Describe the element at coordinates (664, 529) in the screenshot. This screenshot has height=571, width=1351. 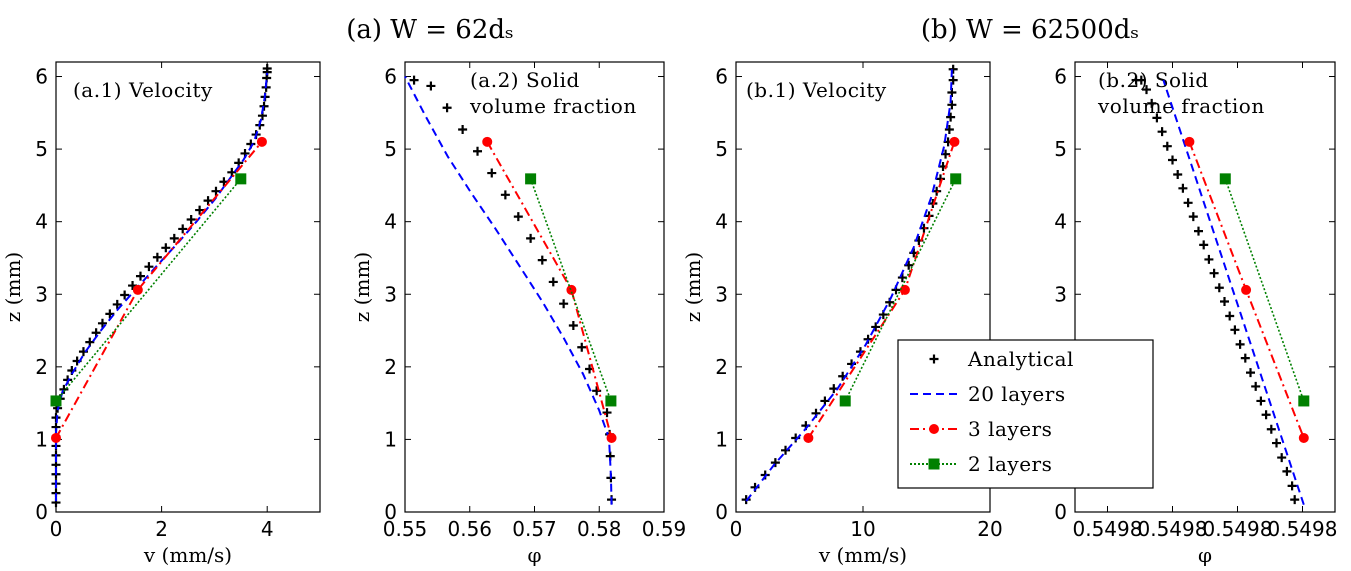
I see `x-tick-label: 0.59` at that location.